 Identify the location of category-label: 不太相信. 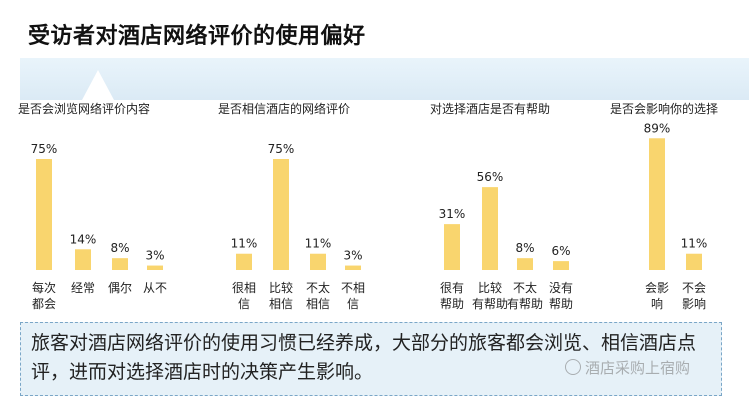
(318, 295).